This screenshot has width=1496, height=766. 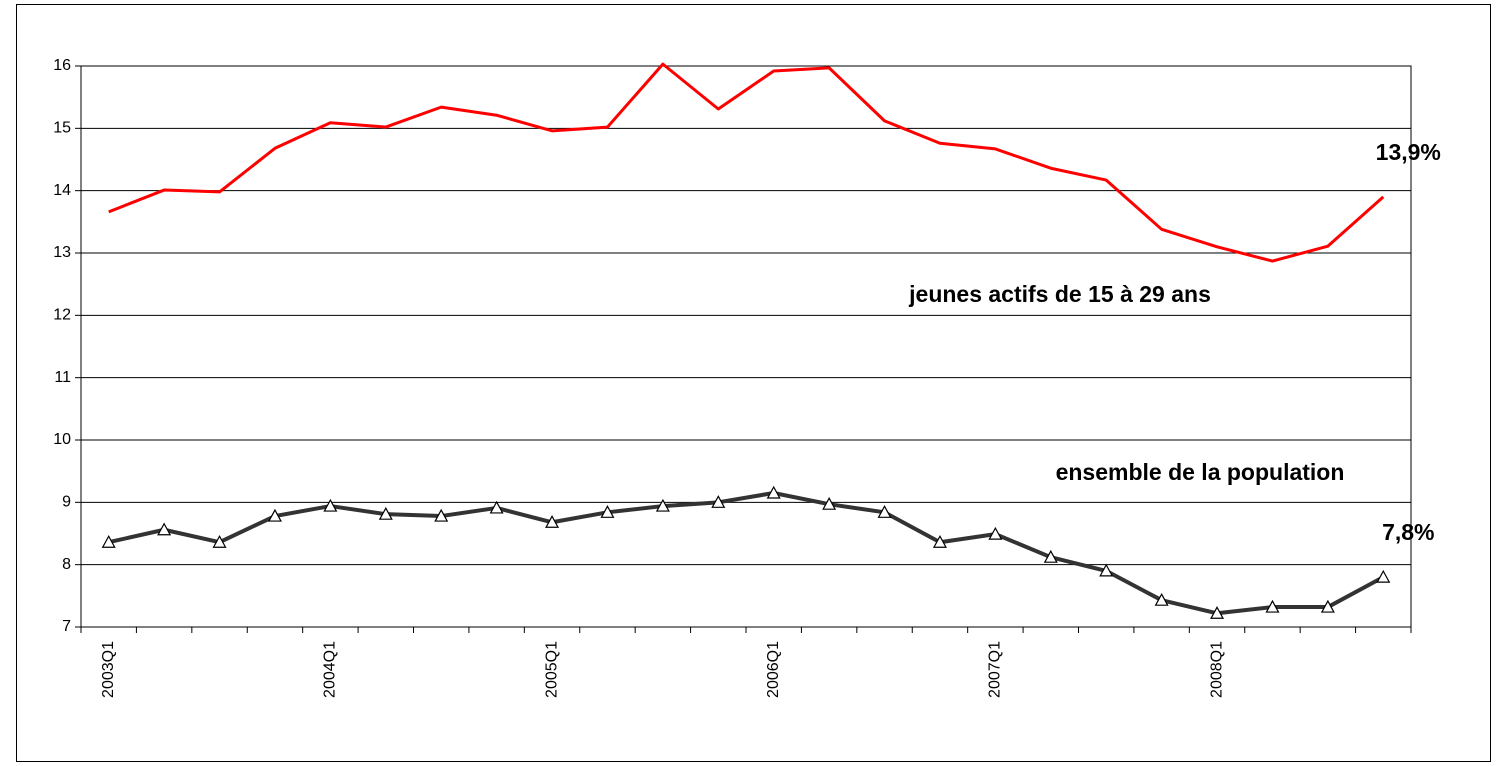 What do you see at coordinates (995, 669) in the screenshot?
I see `x-tick-label: 2007Q1` at bounding box center [995, 669].